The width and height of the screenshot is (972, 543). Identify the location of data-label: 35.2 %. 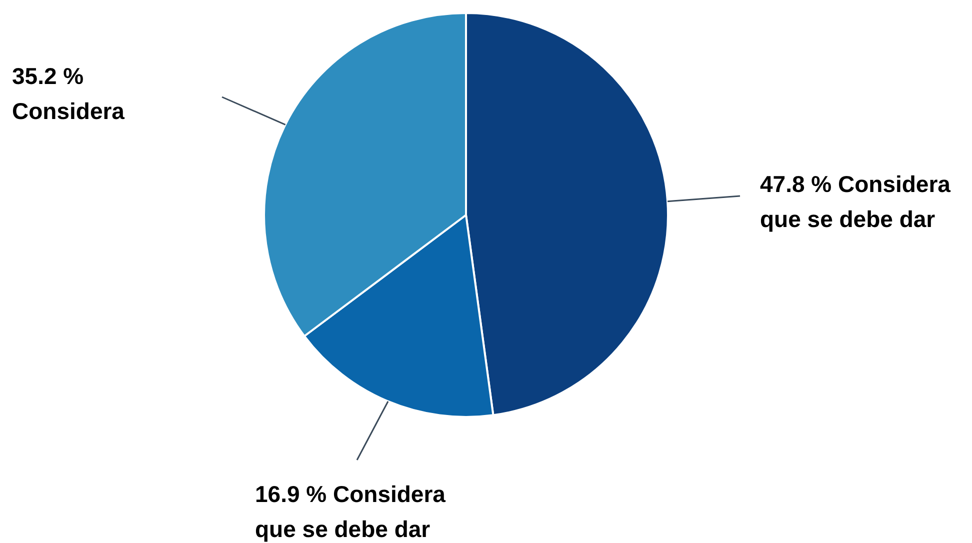
(48, 76).